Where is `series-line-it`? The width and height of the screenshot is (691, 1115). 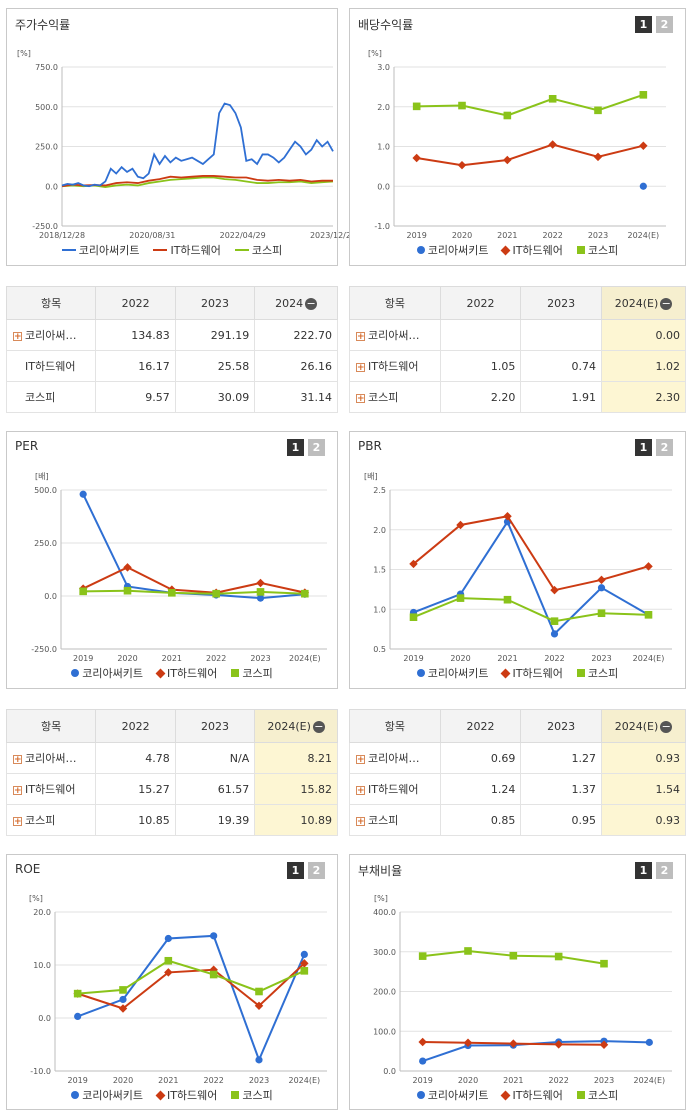
series-line-it is located at coordinates (194, 580).